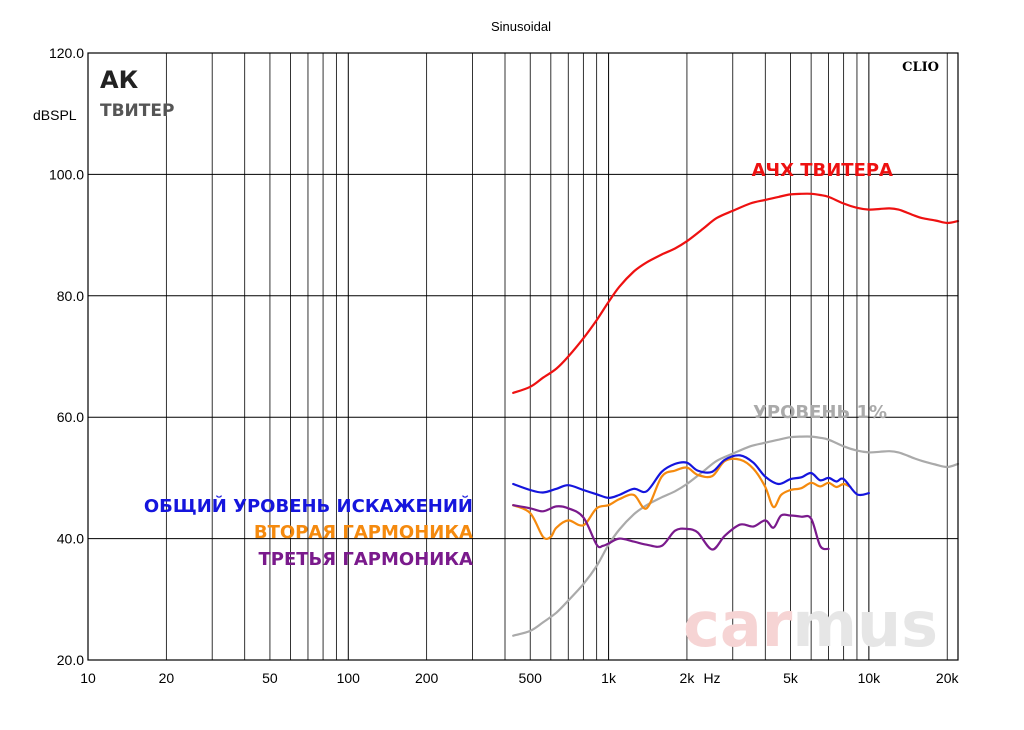  Describe the element at coordinates (66, 174) in the screenshot. I see `y-tick-label: 100.0` at that location.